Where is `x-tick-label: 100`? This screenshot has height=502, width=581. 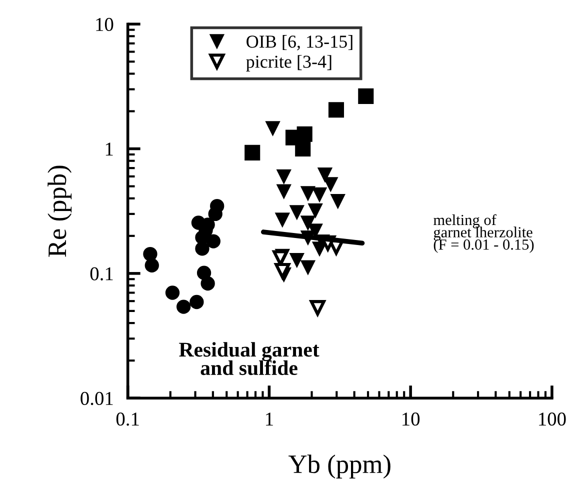
x-tick-label: 100 is located at coordinates (552, 419).